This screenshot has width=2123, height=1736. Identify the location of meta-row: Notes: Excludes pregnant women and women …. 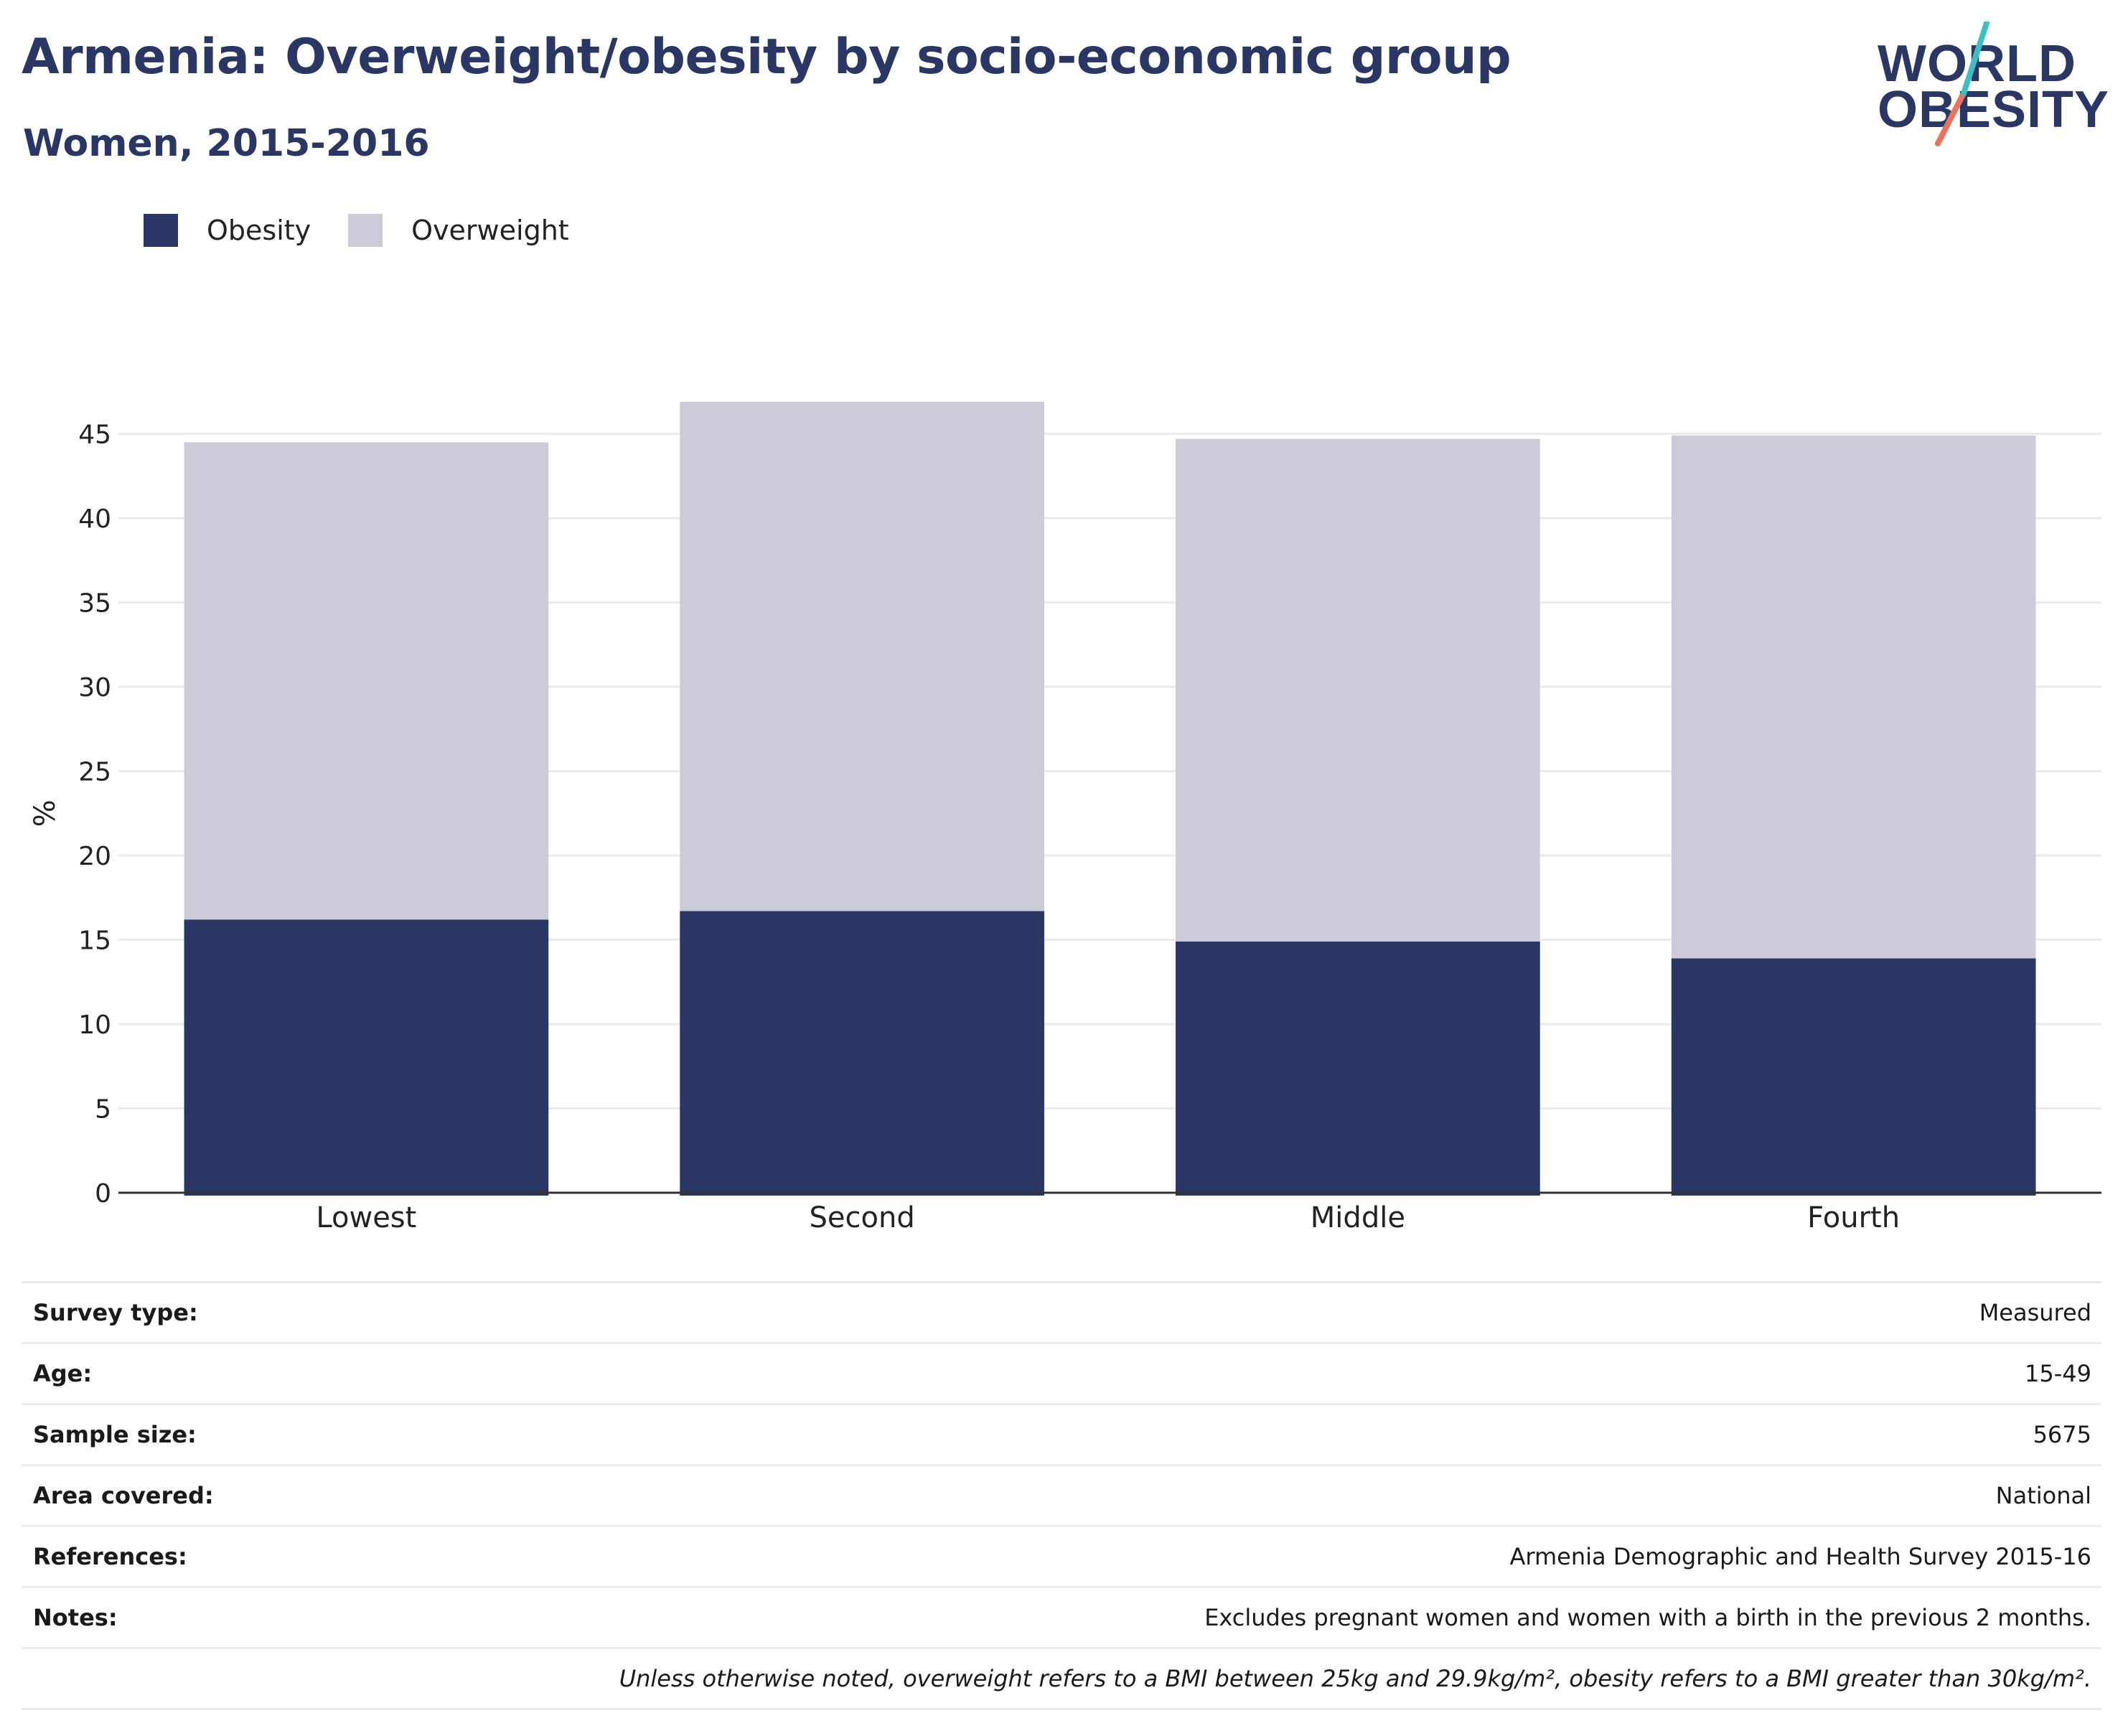
(1061, 1616).